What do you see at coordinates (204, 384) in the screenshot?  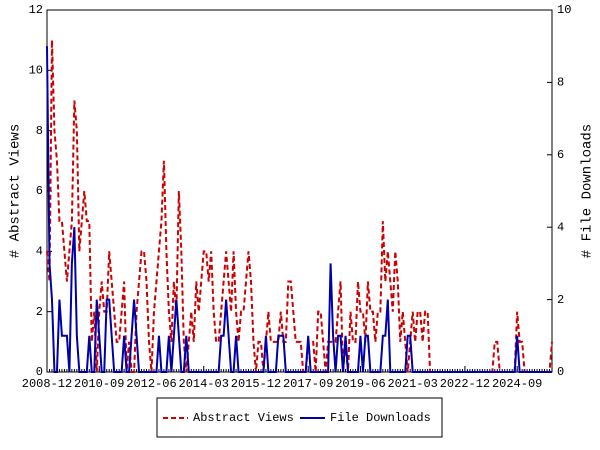 I see `x-tick-label: 2014-03` at bounding box center [204, 384].